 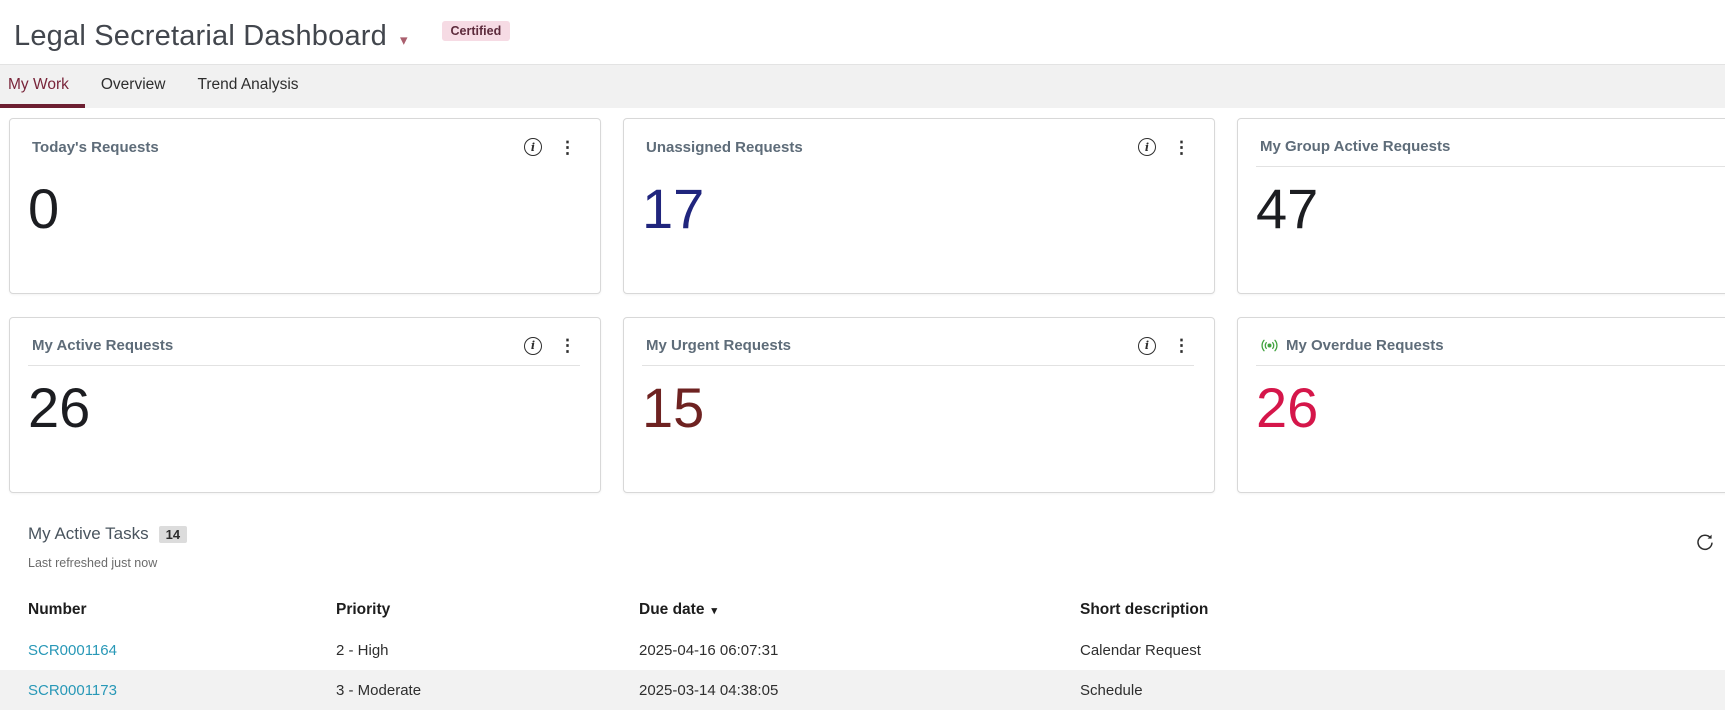 I want to click on cell-number: SCR0001164, so click(x=168, y=650).